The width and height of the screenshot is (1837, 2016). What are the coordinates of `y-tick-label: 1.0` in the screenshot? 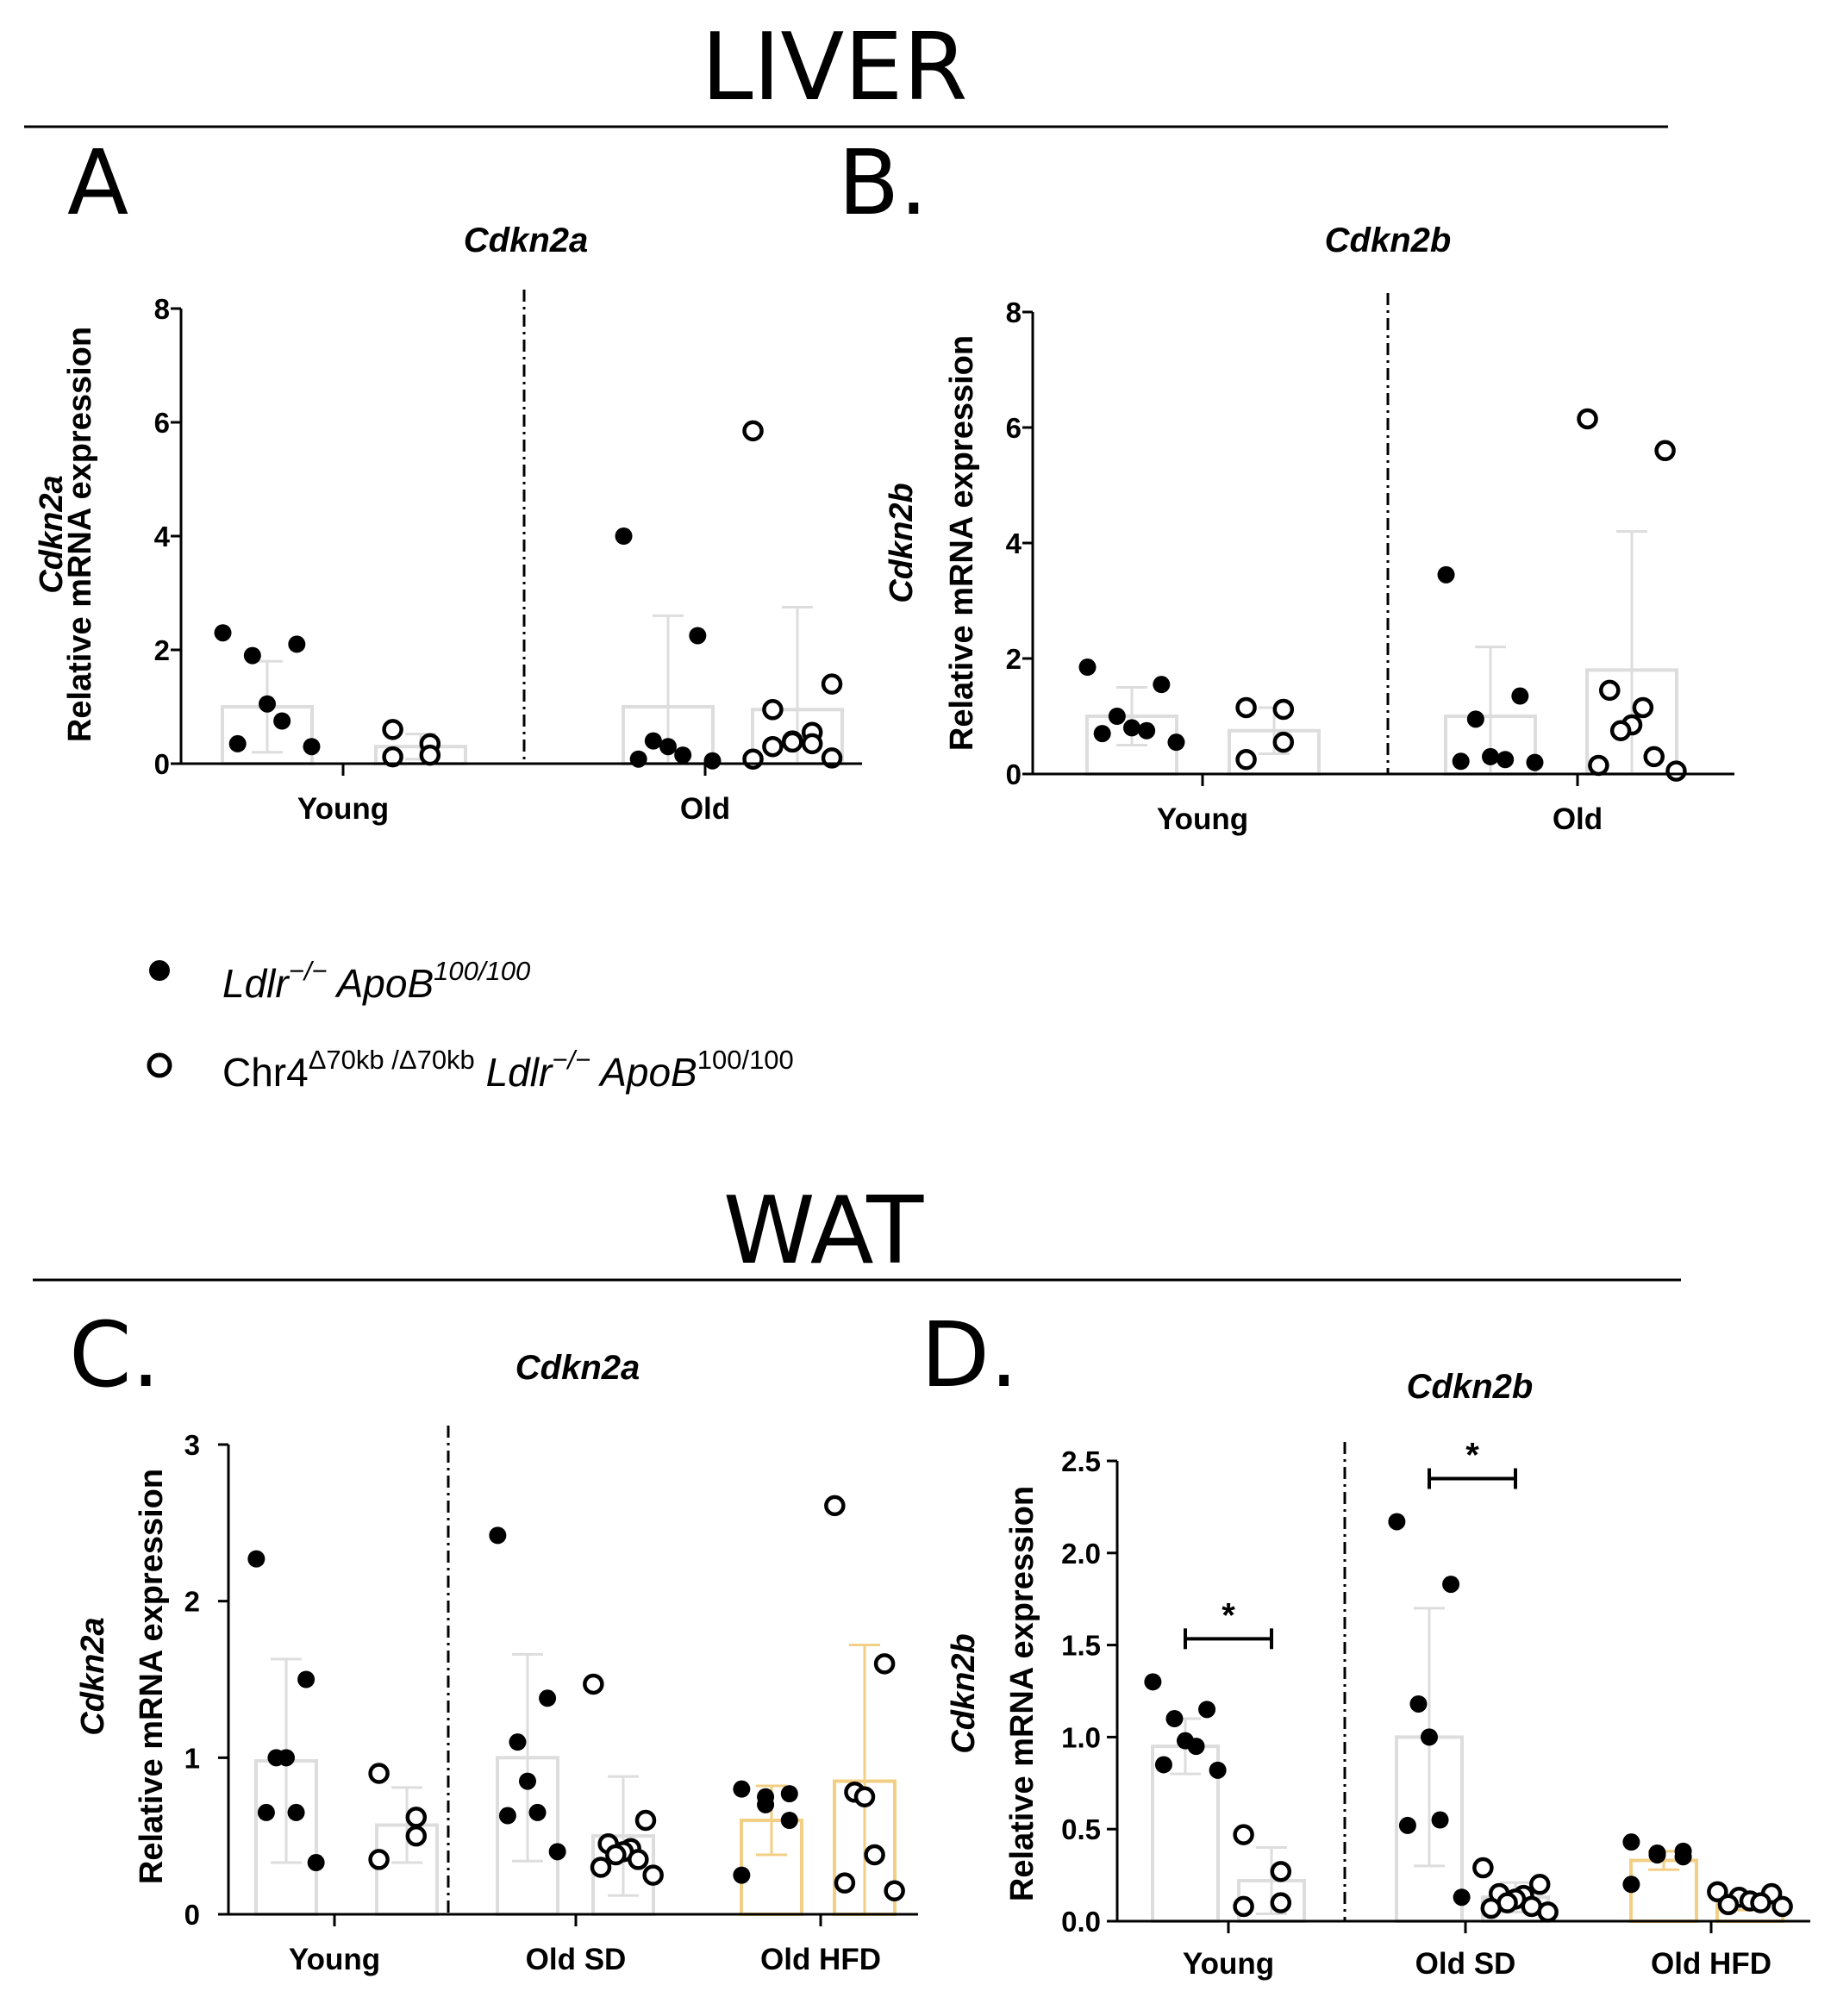 It's located at (1081, 1737).